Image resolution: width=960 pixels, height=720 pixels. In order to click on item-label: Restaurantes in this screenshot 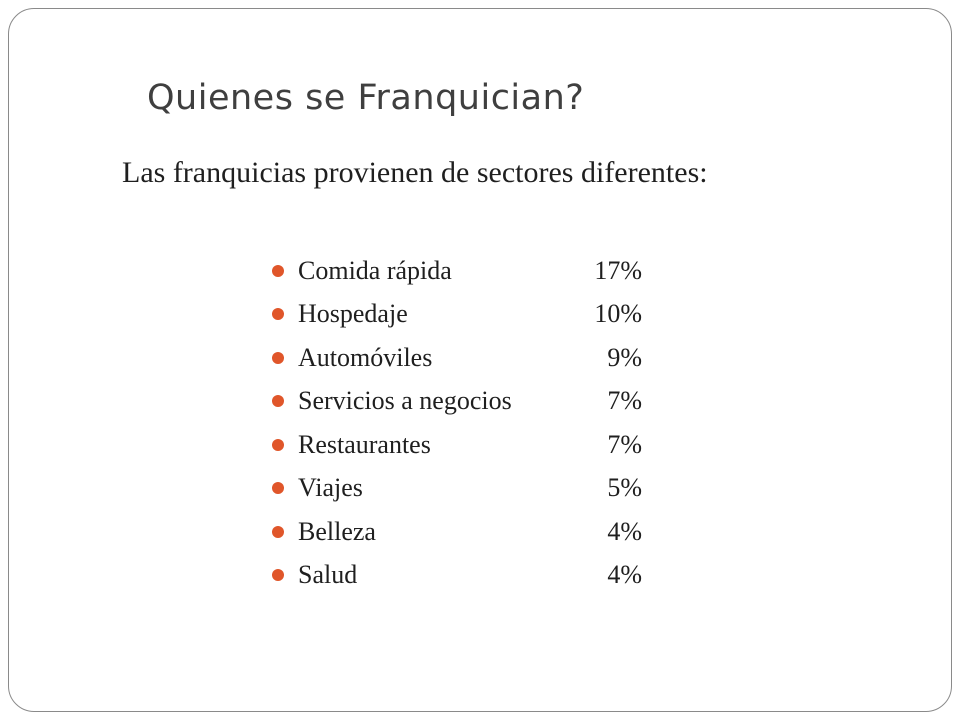, I will do `click(364, 444)`.